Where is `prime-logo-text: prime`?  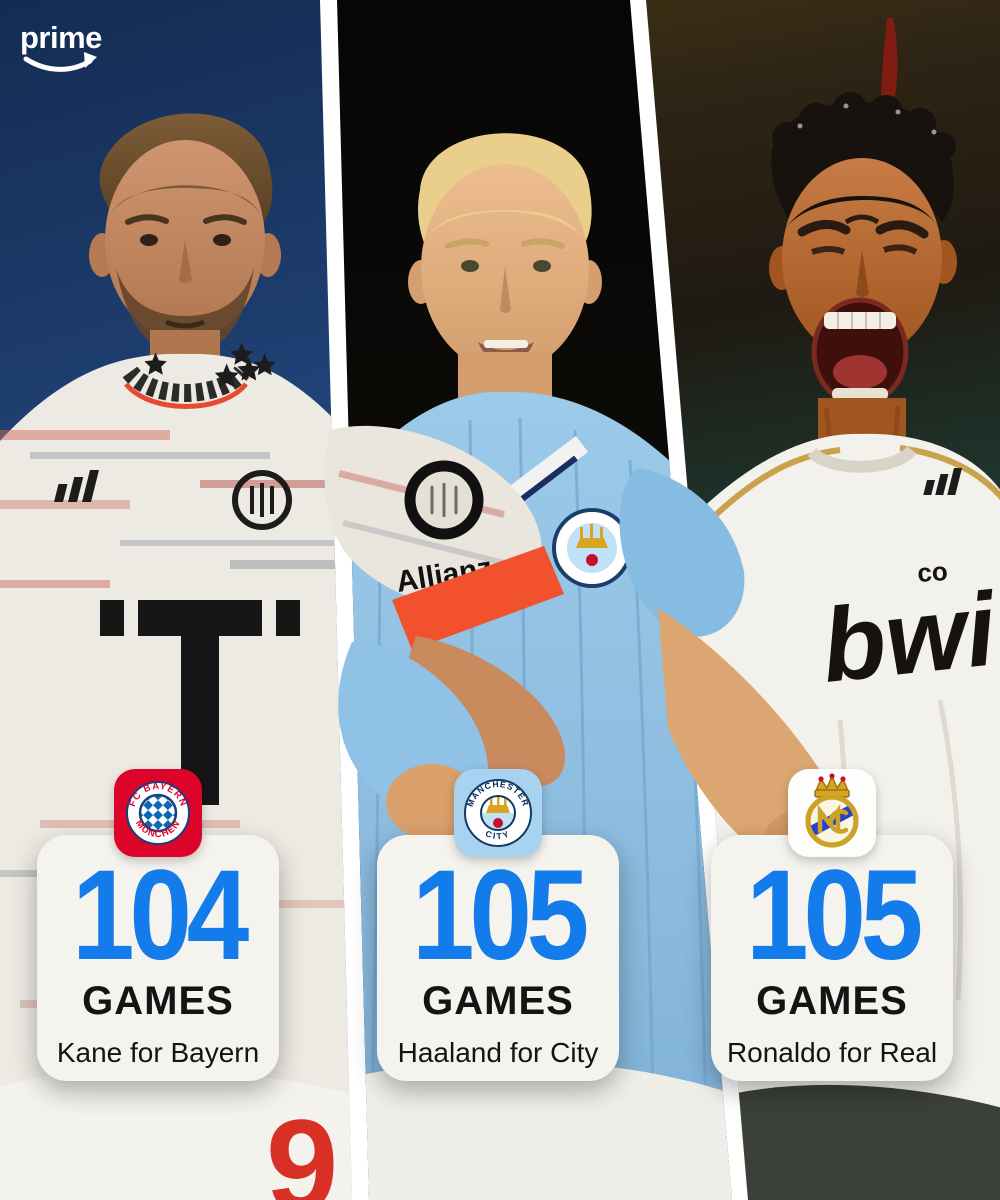
prime-logo-text: prime is located at coordinates (61, 37).